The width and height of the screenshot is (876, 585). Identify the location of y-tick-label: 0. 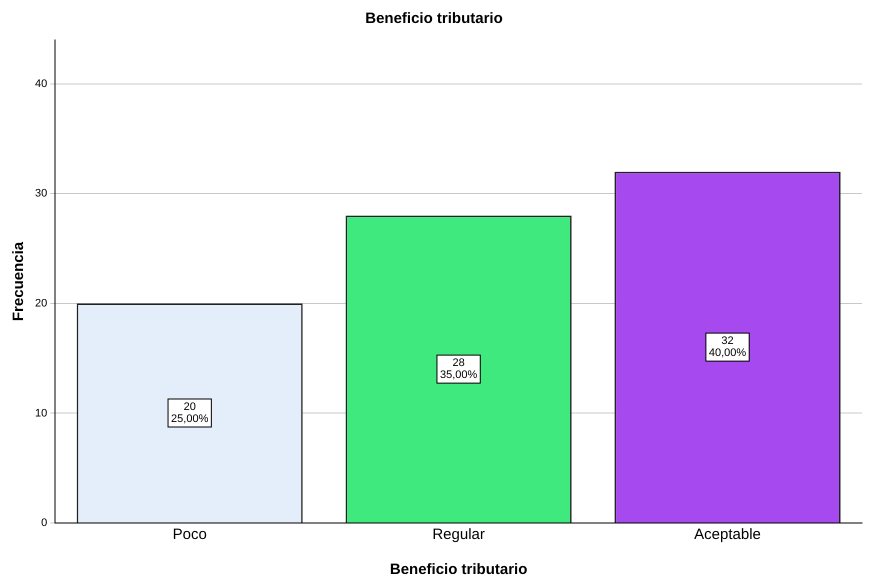
(44, 523).